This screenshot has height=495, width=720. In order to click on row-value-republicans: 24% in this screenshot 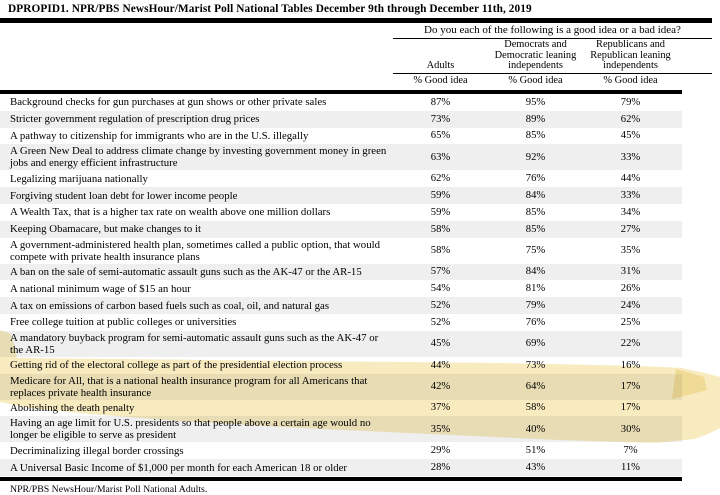, I will do `click(630, 306)`.